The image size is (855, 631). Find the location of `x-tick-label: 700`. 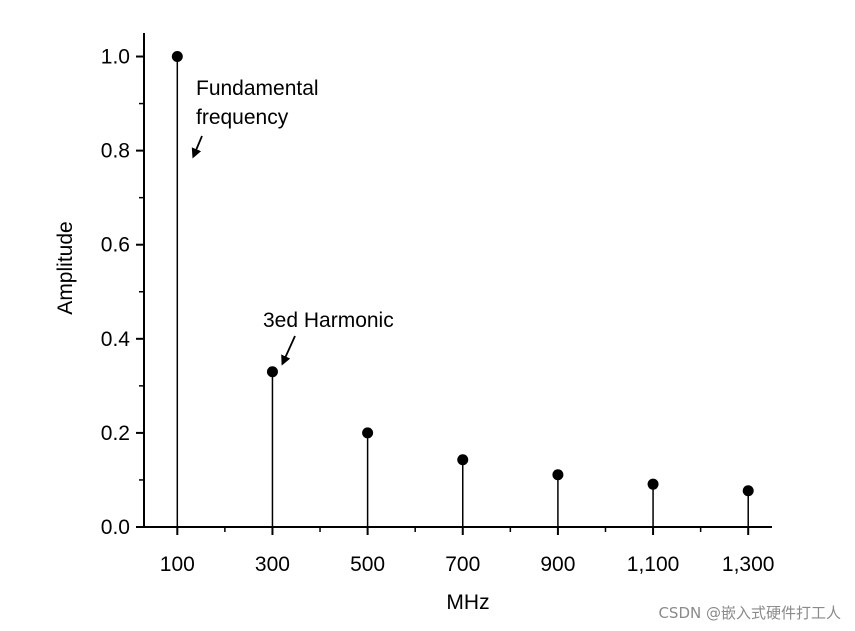

x-tick-label: 700 is located at coordinates (462, 564).